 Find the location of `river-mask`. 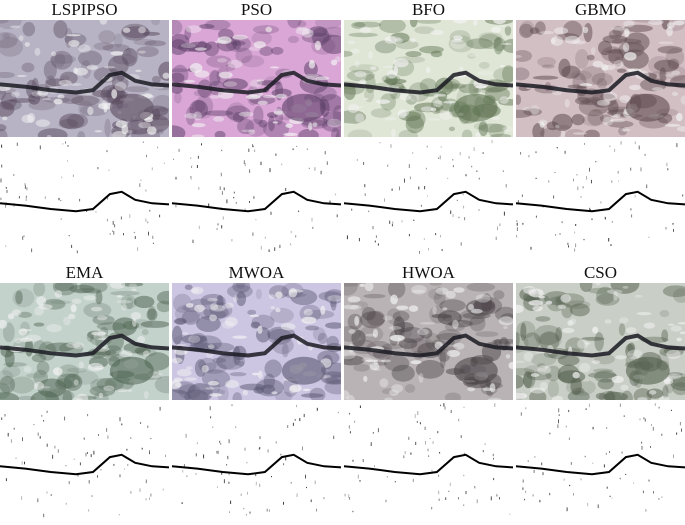

river-mask is located at coordinates (256, 464).